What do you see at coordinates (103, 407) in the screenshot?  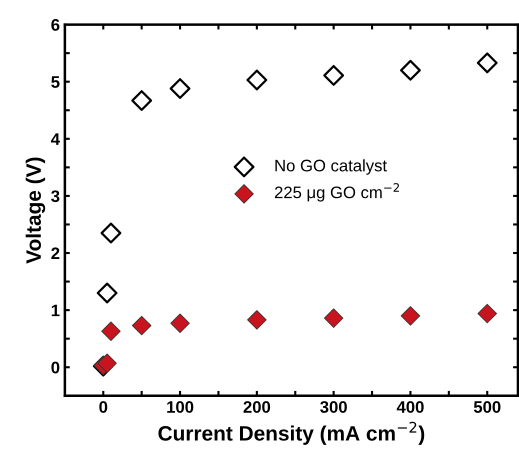 I see `x-tick-label: 0` at bounding box center [103, 407].